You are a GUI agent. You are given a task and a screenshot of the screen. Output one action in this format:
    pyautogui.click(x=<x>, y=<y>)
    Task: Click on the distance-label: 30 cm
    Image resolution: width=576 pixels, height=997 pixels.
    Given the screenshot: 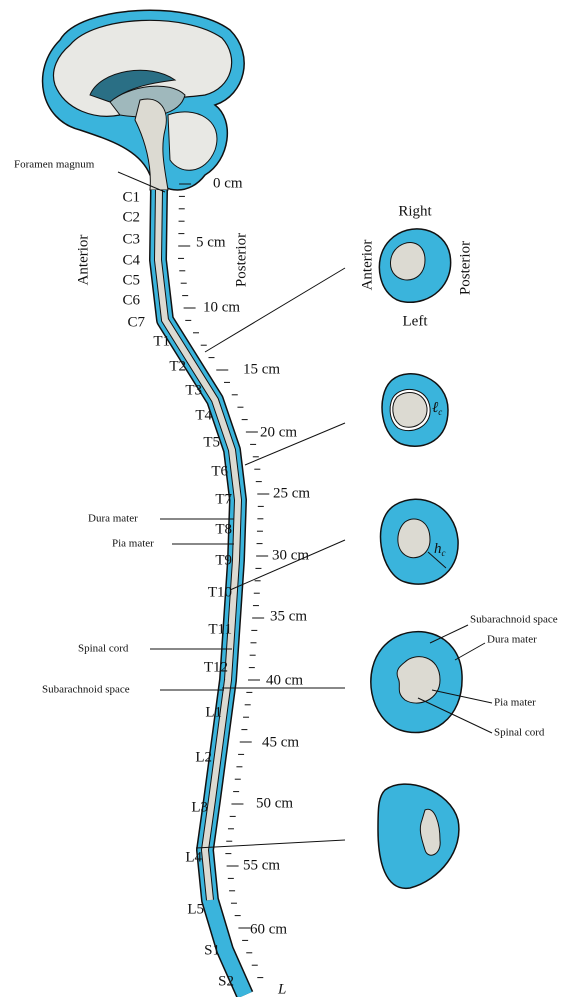 What is the action you would take?
    pyautogui.click(x=290, y=555)
    